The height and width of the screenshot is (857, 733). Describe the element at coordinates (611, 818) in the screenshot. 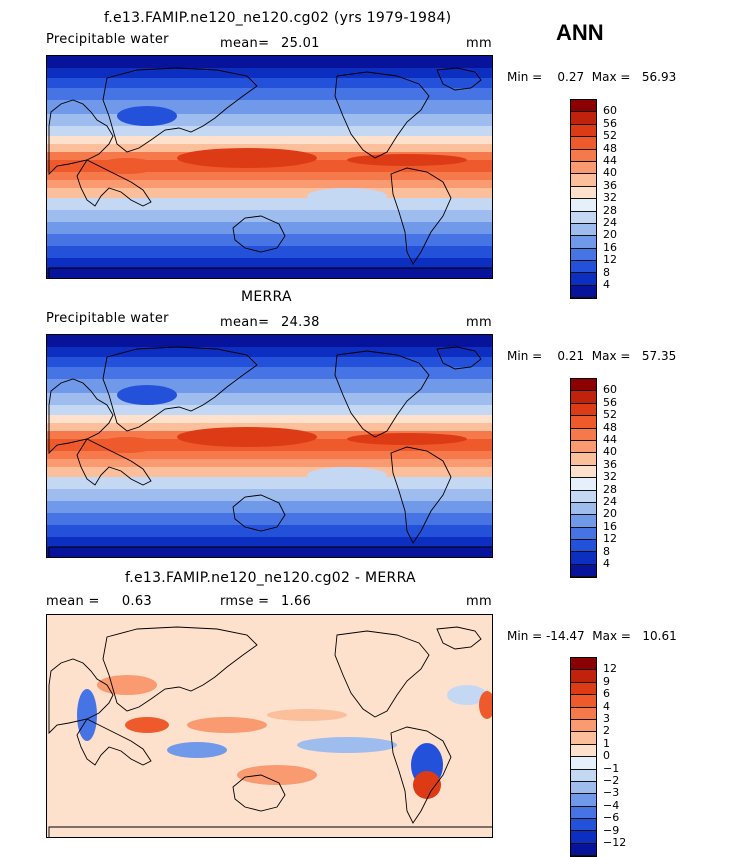

I see `panel-3-colorbar-tick-label: −6` at that location.